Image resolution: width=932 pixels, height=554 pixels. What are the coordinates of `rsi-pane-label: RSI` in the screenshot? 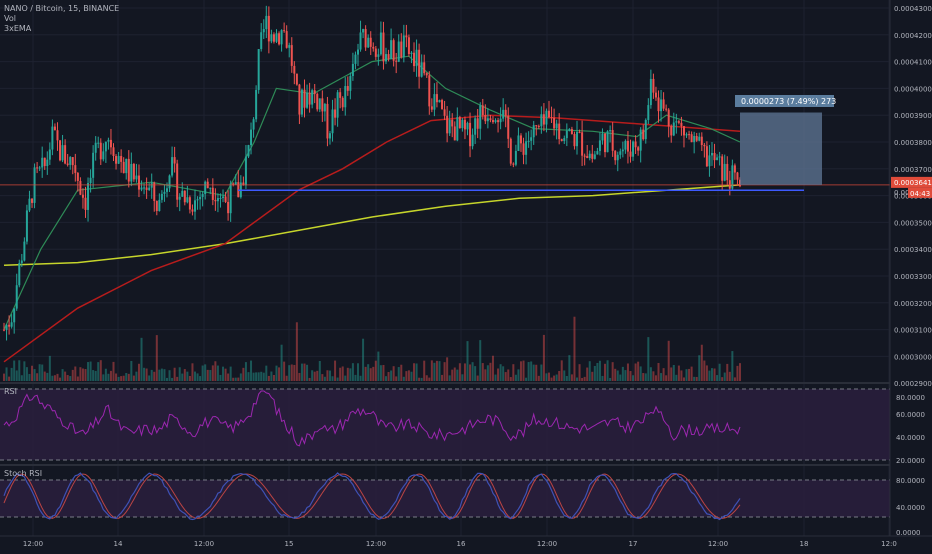 It's located at (10, 391).